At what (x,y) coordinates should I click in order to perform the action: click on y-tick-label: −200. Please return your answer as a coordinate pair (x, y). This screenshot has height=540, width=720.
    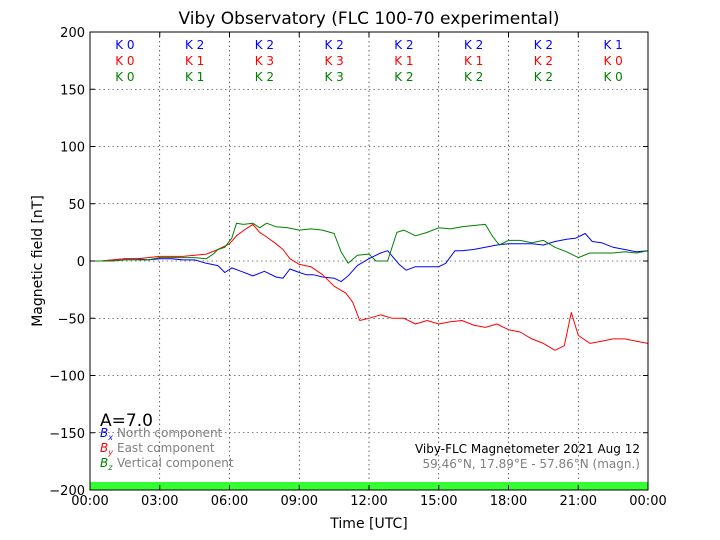
    Looking at the image, I should click on (67, 491).